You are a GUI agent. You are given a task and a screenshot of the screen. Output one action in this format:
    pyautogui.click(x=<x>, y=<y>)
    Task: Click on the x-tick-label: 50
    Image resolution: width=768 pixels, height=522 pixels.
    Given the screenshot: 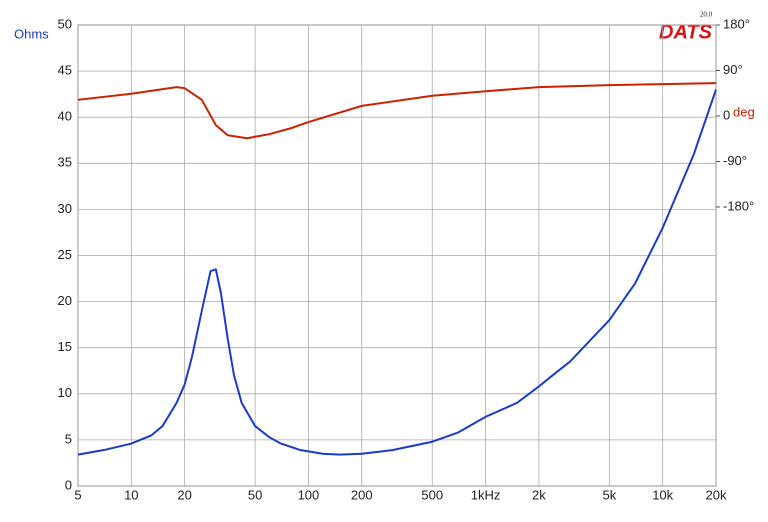 What is the action you would take?
    pyautogui.click(x=255, y=494)
    